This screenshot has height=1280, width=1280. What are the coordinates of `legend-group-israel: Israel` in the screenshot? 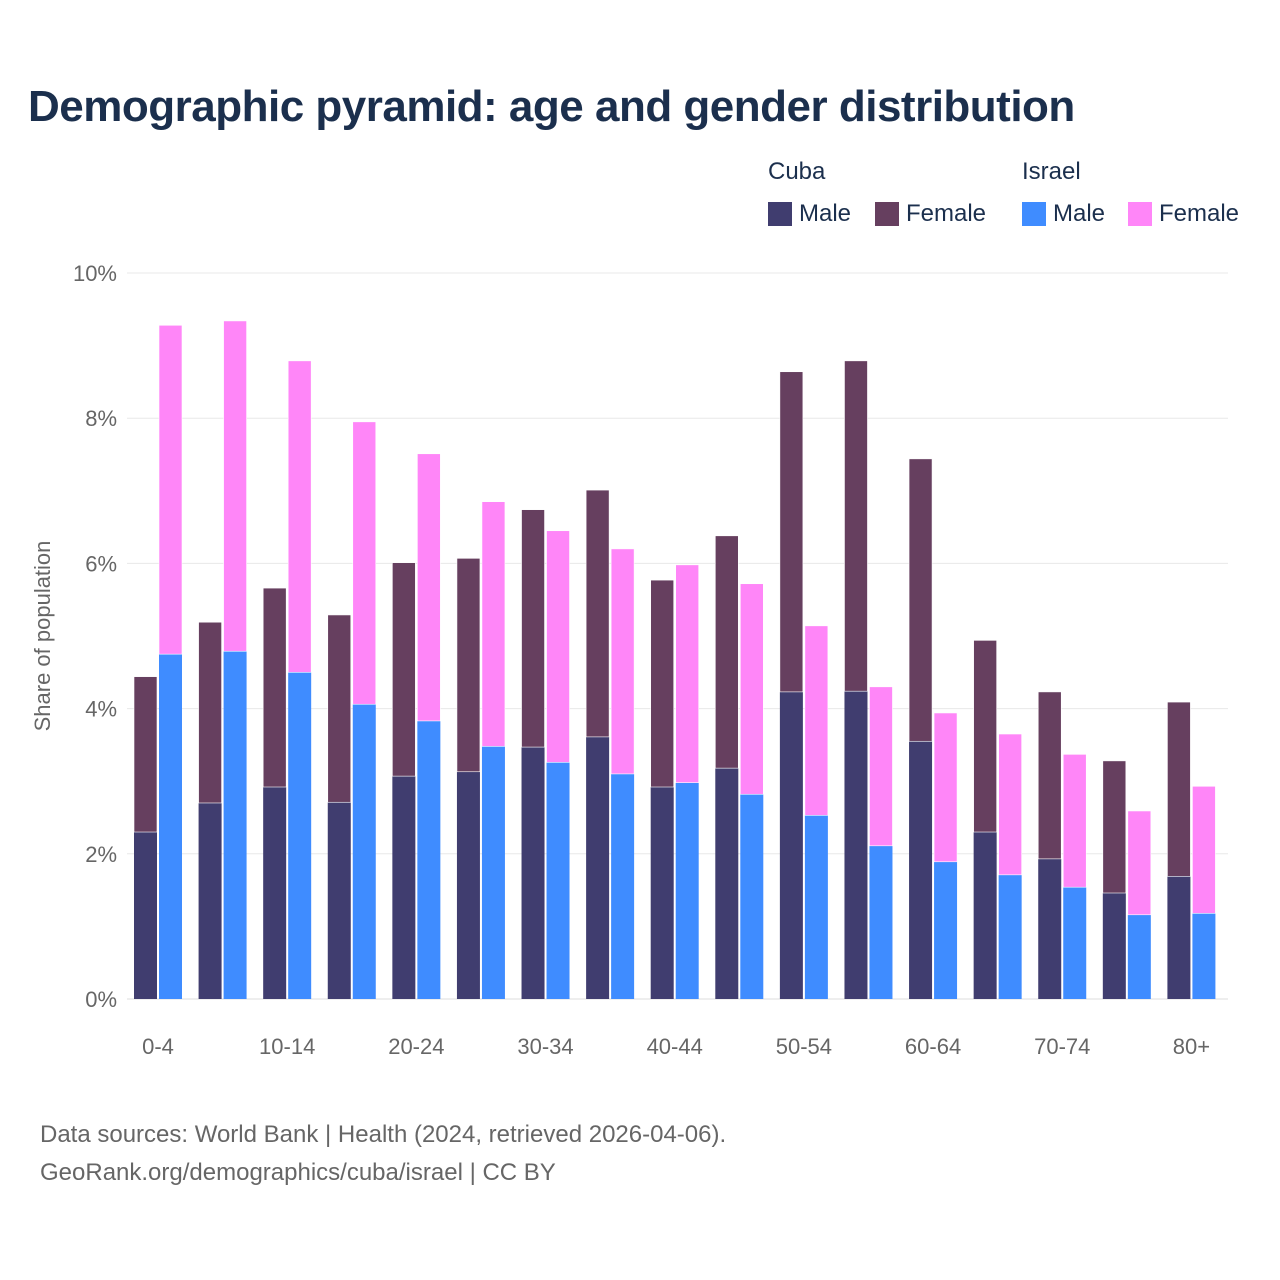 It's located at (1051, 171).